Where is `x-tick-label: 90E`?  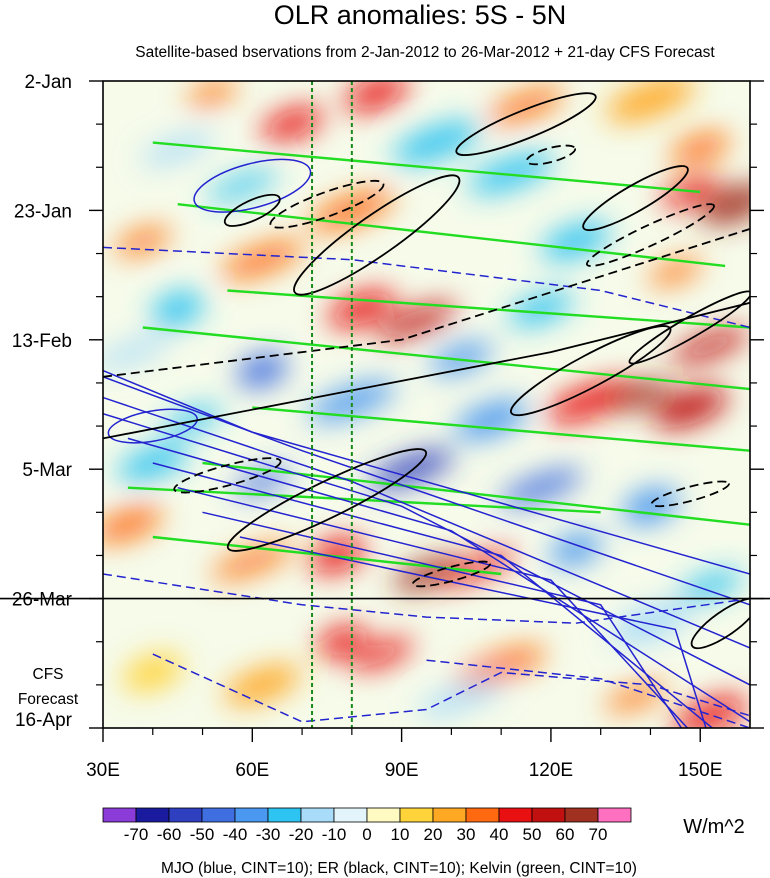
x-tick-label: 90E is located at coordinates (402, 770).